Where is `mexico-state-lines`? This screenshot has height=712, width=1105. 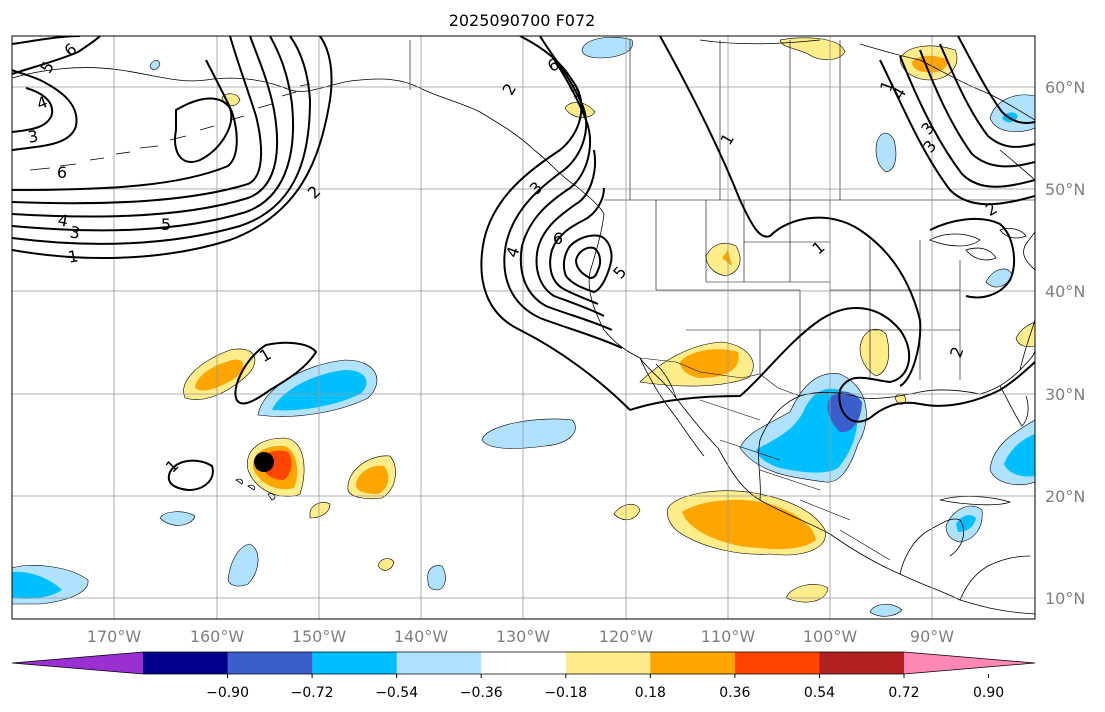
mexico-state-lines is located at coordinates (795, 480).